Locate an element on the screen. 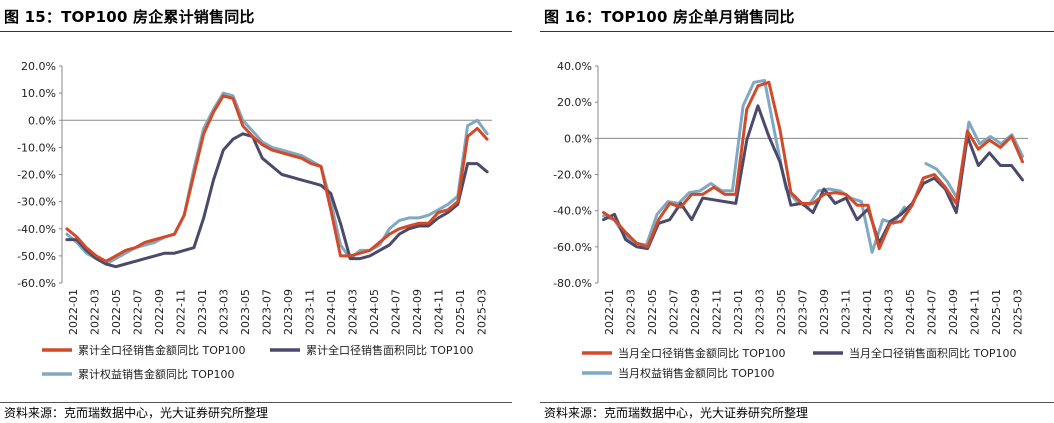 The width and height of the screenshot is (1054, 423). y-tick-label: -10.0% is located at coordinates (36, 147).